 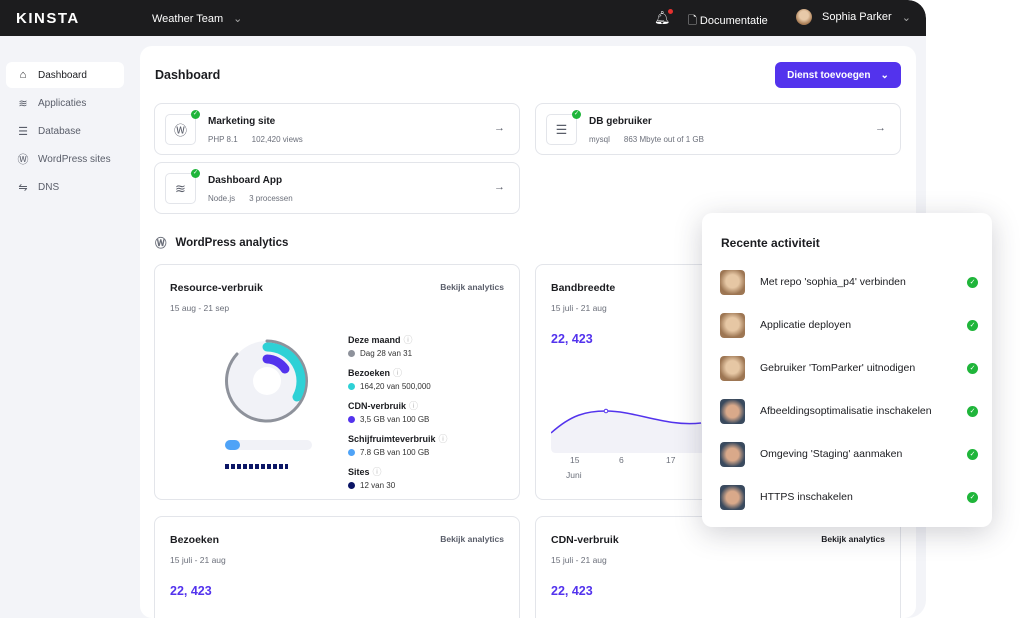 I want to click on x-tick: 17, so click(x=671, y=460).